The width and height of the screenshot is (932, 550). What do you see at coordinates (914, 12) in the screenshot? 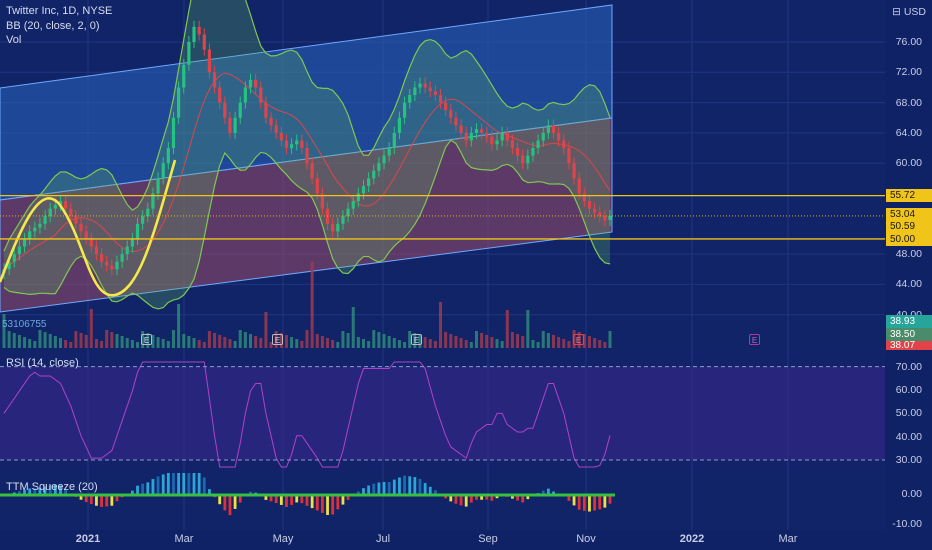
I see `currency-label: USD` at bounding box center [914, 12].